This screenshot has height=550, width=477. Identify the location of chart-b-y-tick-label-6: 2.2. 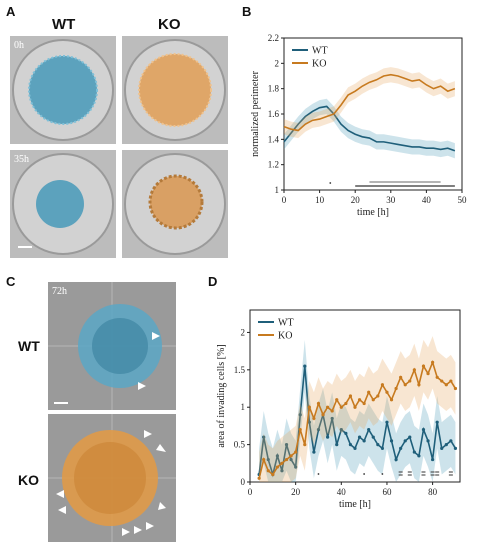
(273, 38).